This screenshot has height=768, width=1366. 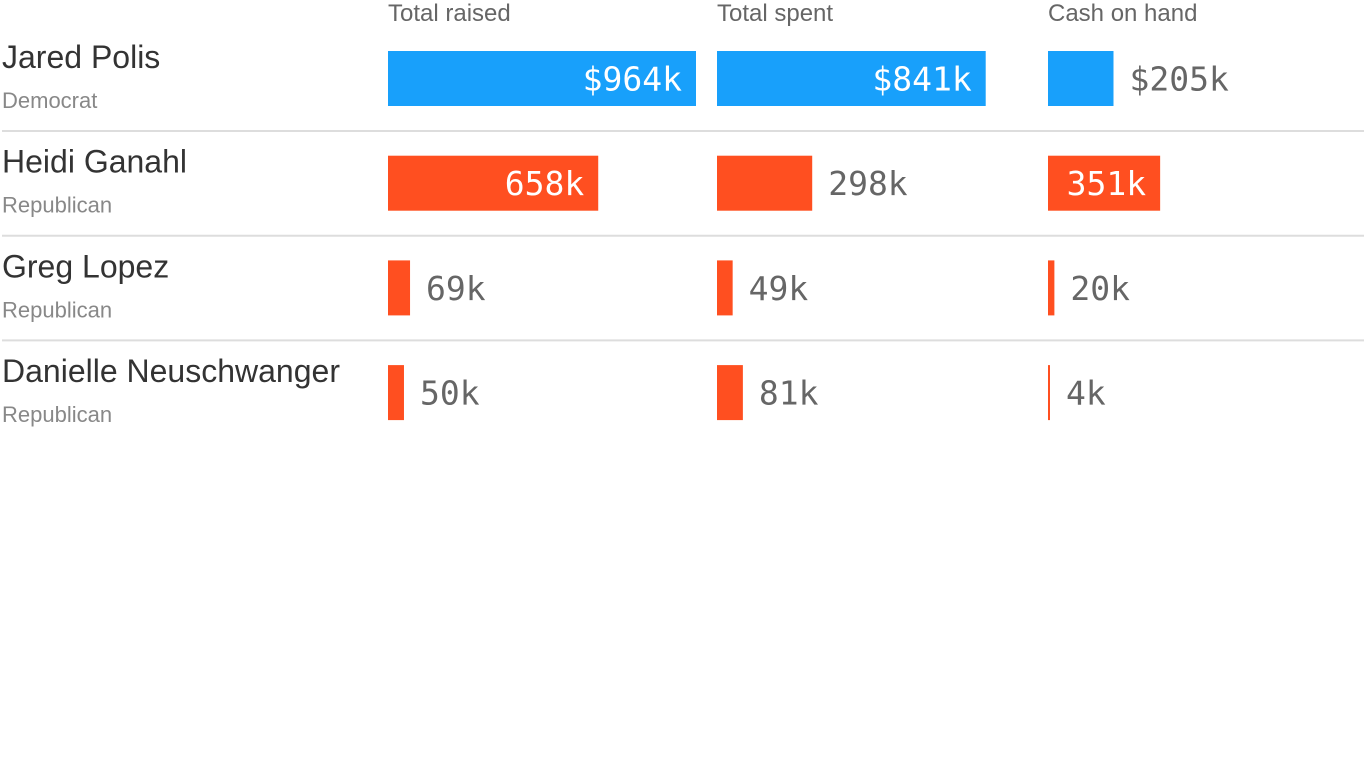 I want to click on column-header: Total raised, so click(x=449, y=13).